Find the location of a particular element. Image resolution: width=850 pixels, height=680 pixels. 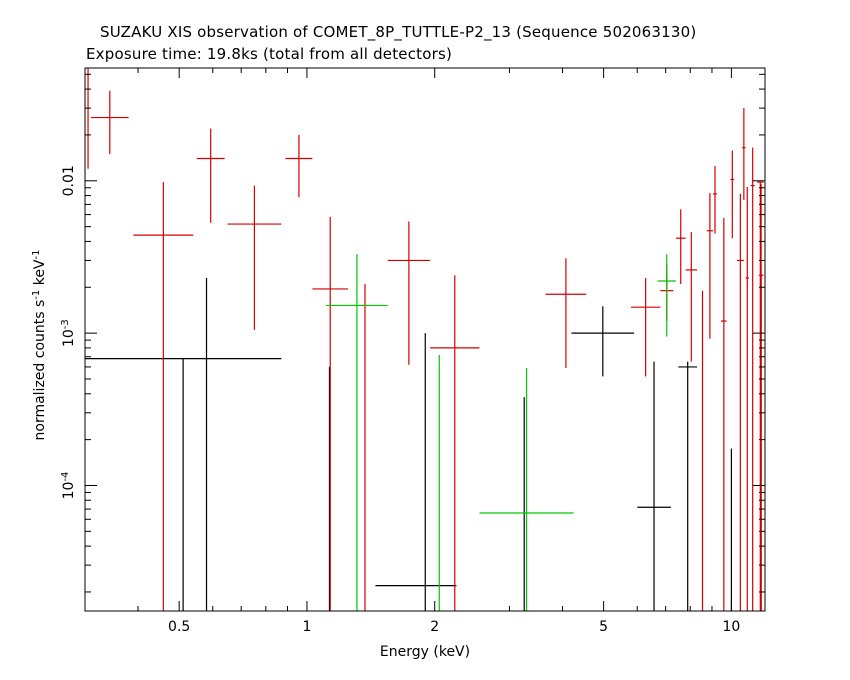

x-tick-label: 1 is located at coordinates (306, 627).